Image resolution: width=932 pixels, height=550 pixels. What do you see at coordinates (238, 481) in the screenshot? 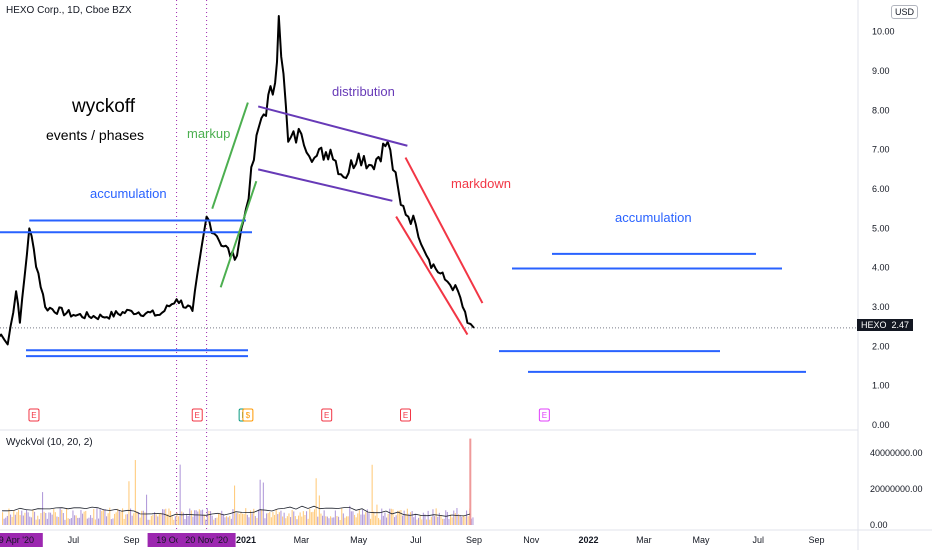
I see `volume-pane` at bounding box center [238, 481].